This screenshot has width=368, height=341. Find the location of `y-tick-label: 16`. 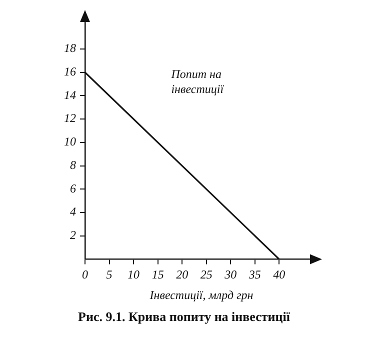

y-tick-label: 16 is located at coordinates (70, 71).